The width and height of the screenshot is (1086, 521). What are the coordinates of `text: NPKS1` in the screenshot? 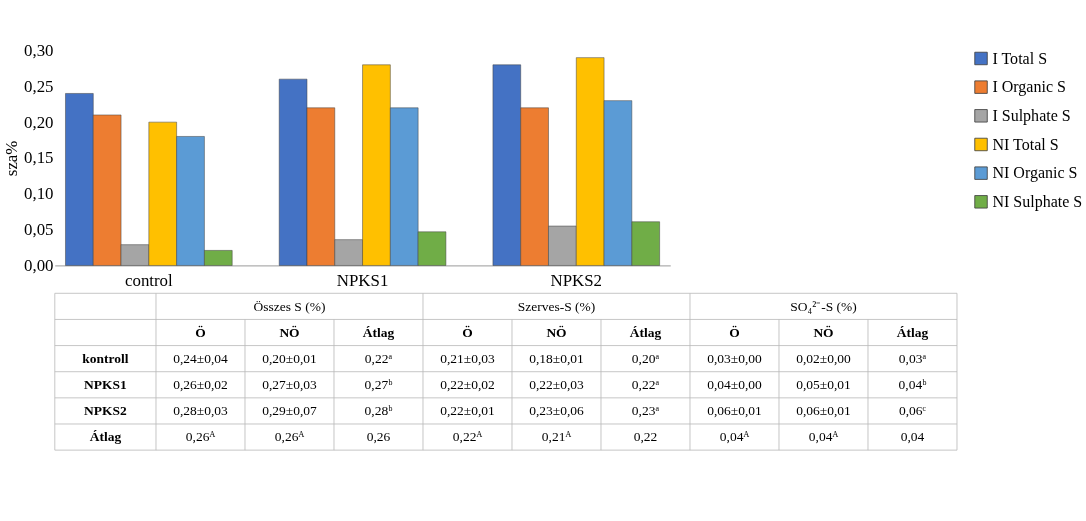 It's located at (105, 384).